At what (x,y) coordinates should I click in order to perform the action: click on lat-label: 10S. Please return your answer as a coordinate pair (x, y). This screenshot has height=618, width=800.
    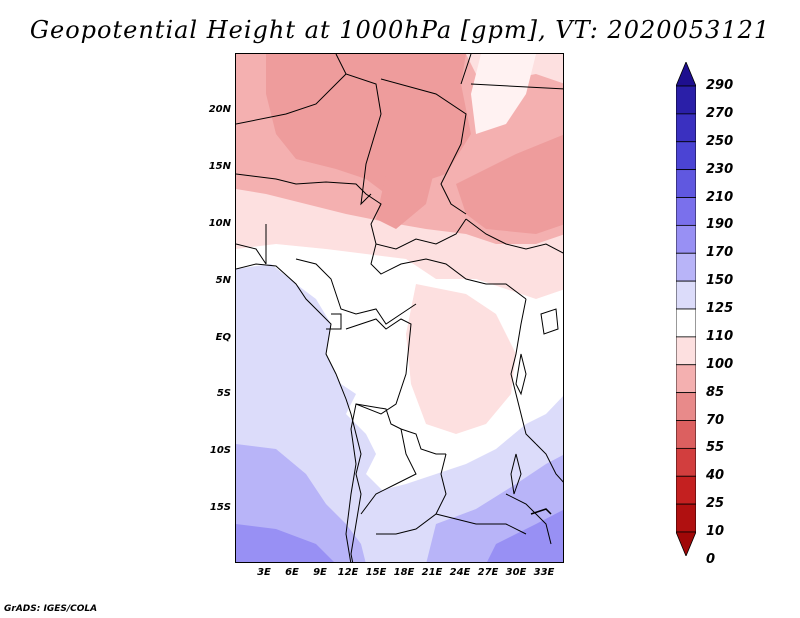
    Looking at the image, I should click on (220, 450).